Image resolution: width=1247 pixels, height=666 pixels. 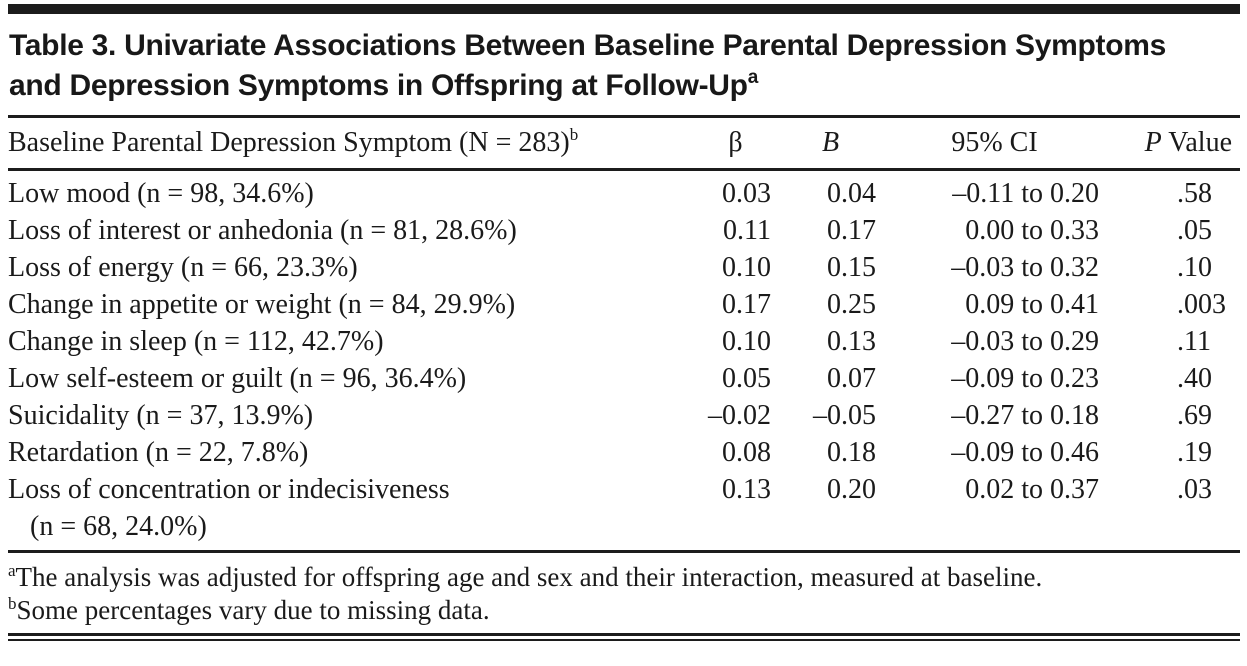 I want to click on col-header-p-value: P Value, so click(x=1176, y=143).